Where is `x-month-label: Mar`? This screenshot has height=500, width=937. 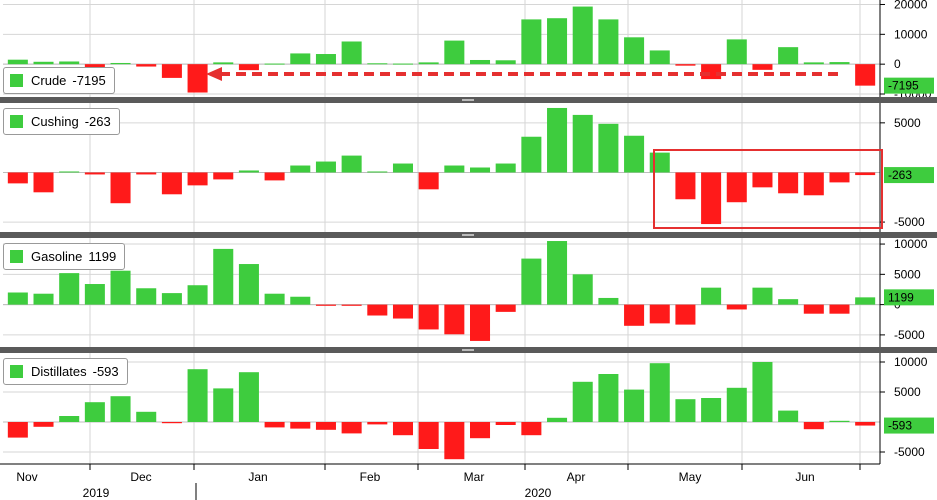 x-month-label: Mar is located at coordinates (474, 477).